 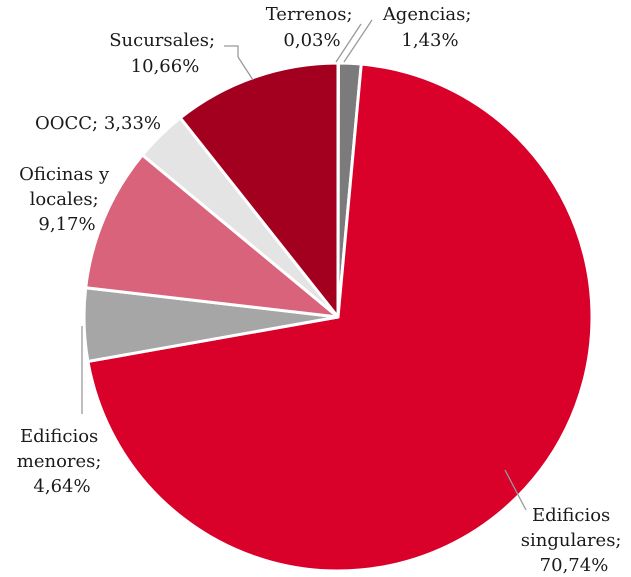 I want to click on label-agencias-value: 1,43%, so click(x=429, y=40).